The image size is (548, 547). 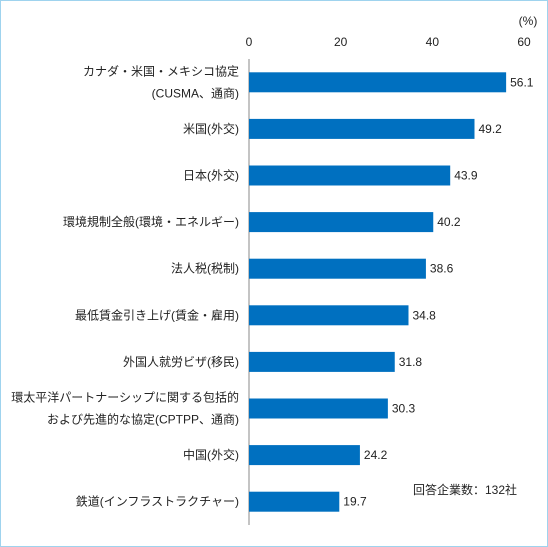 I want to click on category-label: 日本(外交), so click(x=211, y=175).